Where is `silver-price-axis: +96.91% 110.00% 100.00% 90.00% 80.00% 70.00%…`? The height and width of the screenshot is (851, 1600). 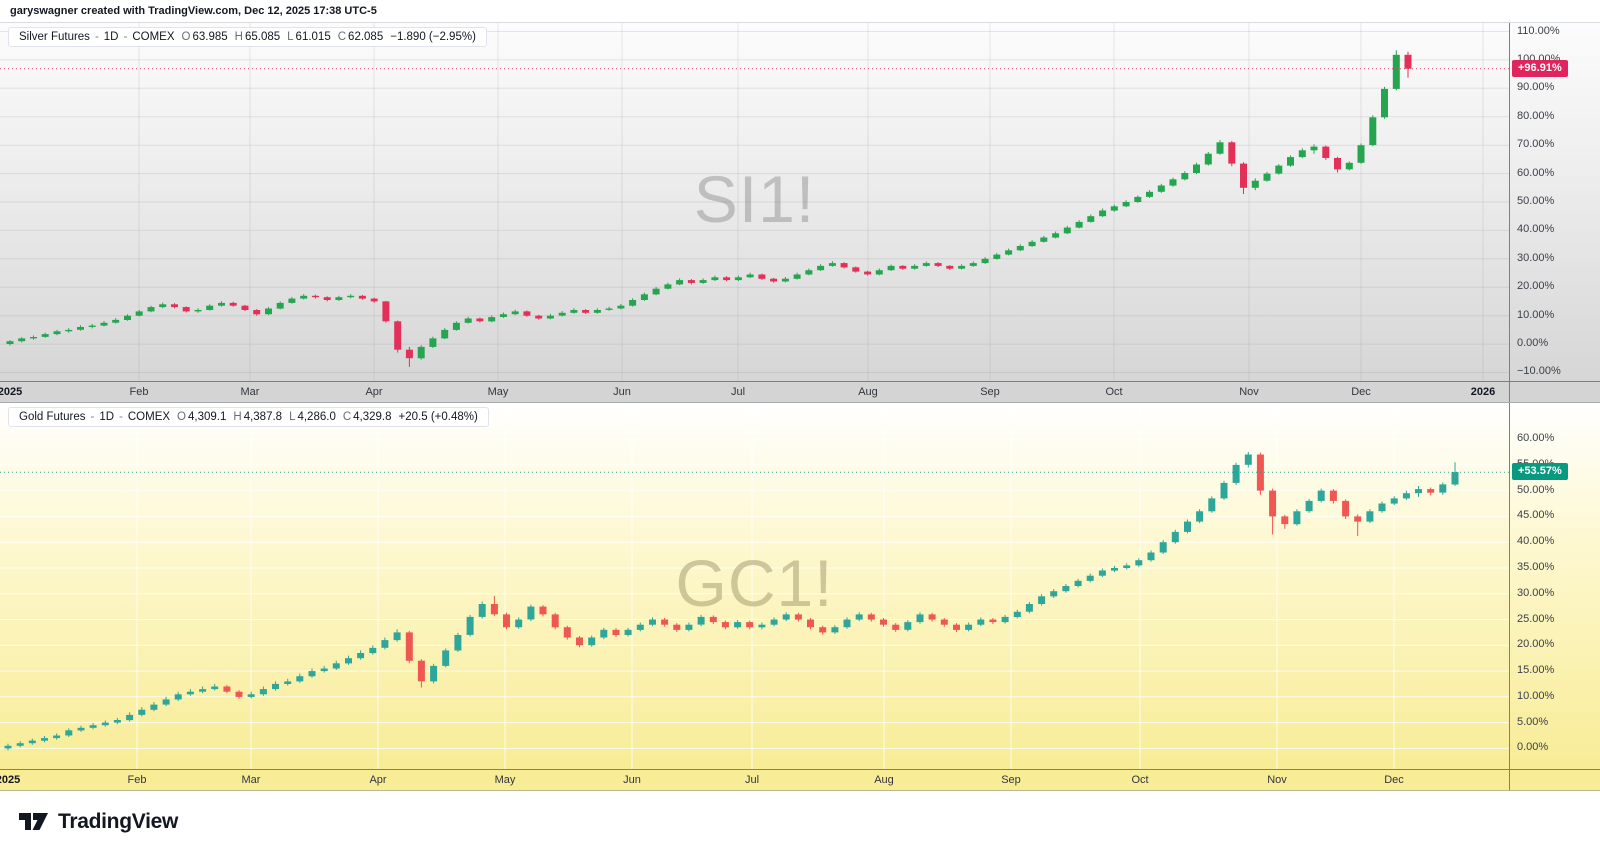
silver-price-axis: +96.91% 110.00% 100.00% 90.00% 80.00% 70.00%… is located at coordinates (1555, 202).